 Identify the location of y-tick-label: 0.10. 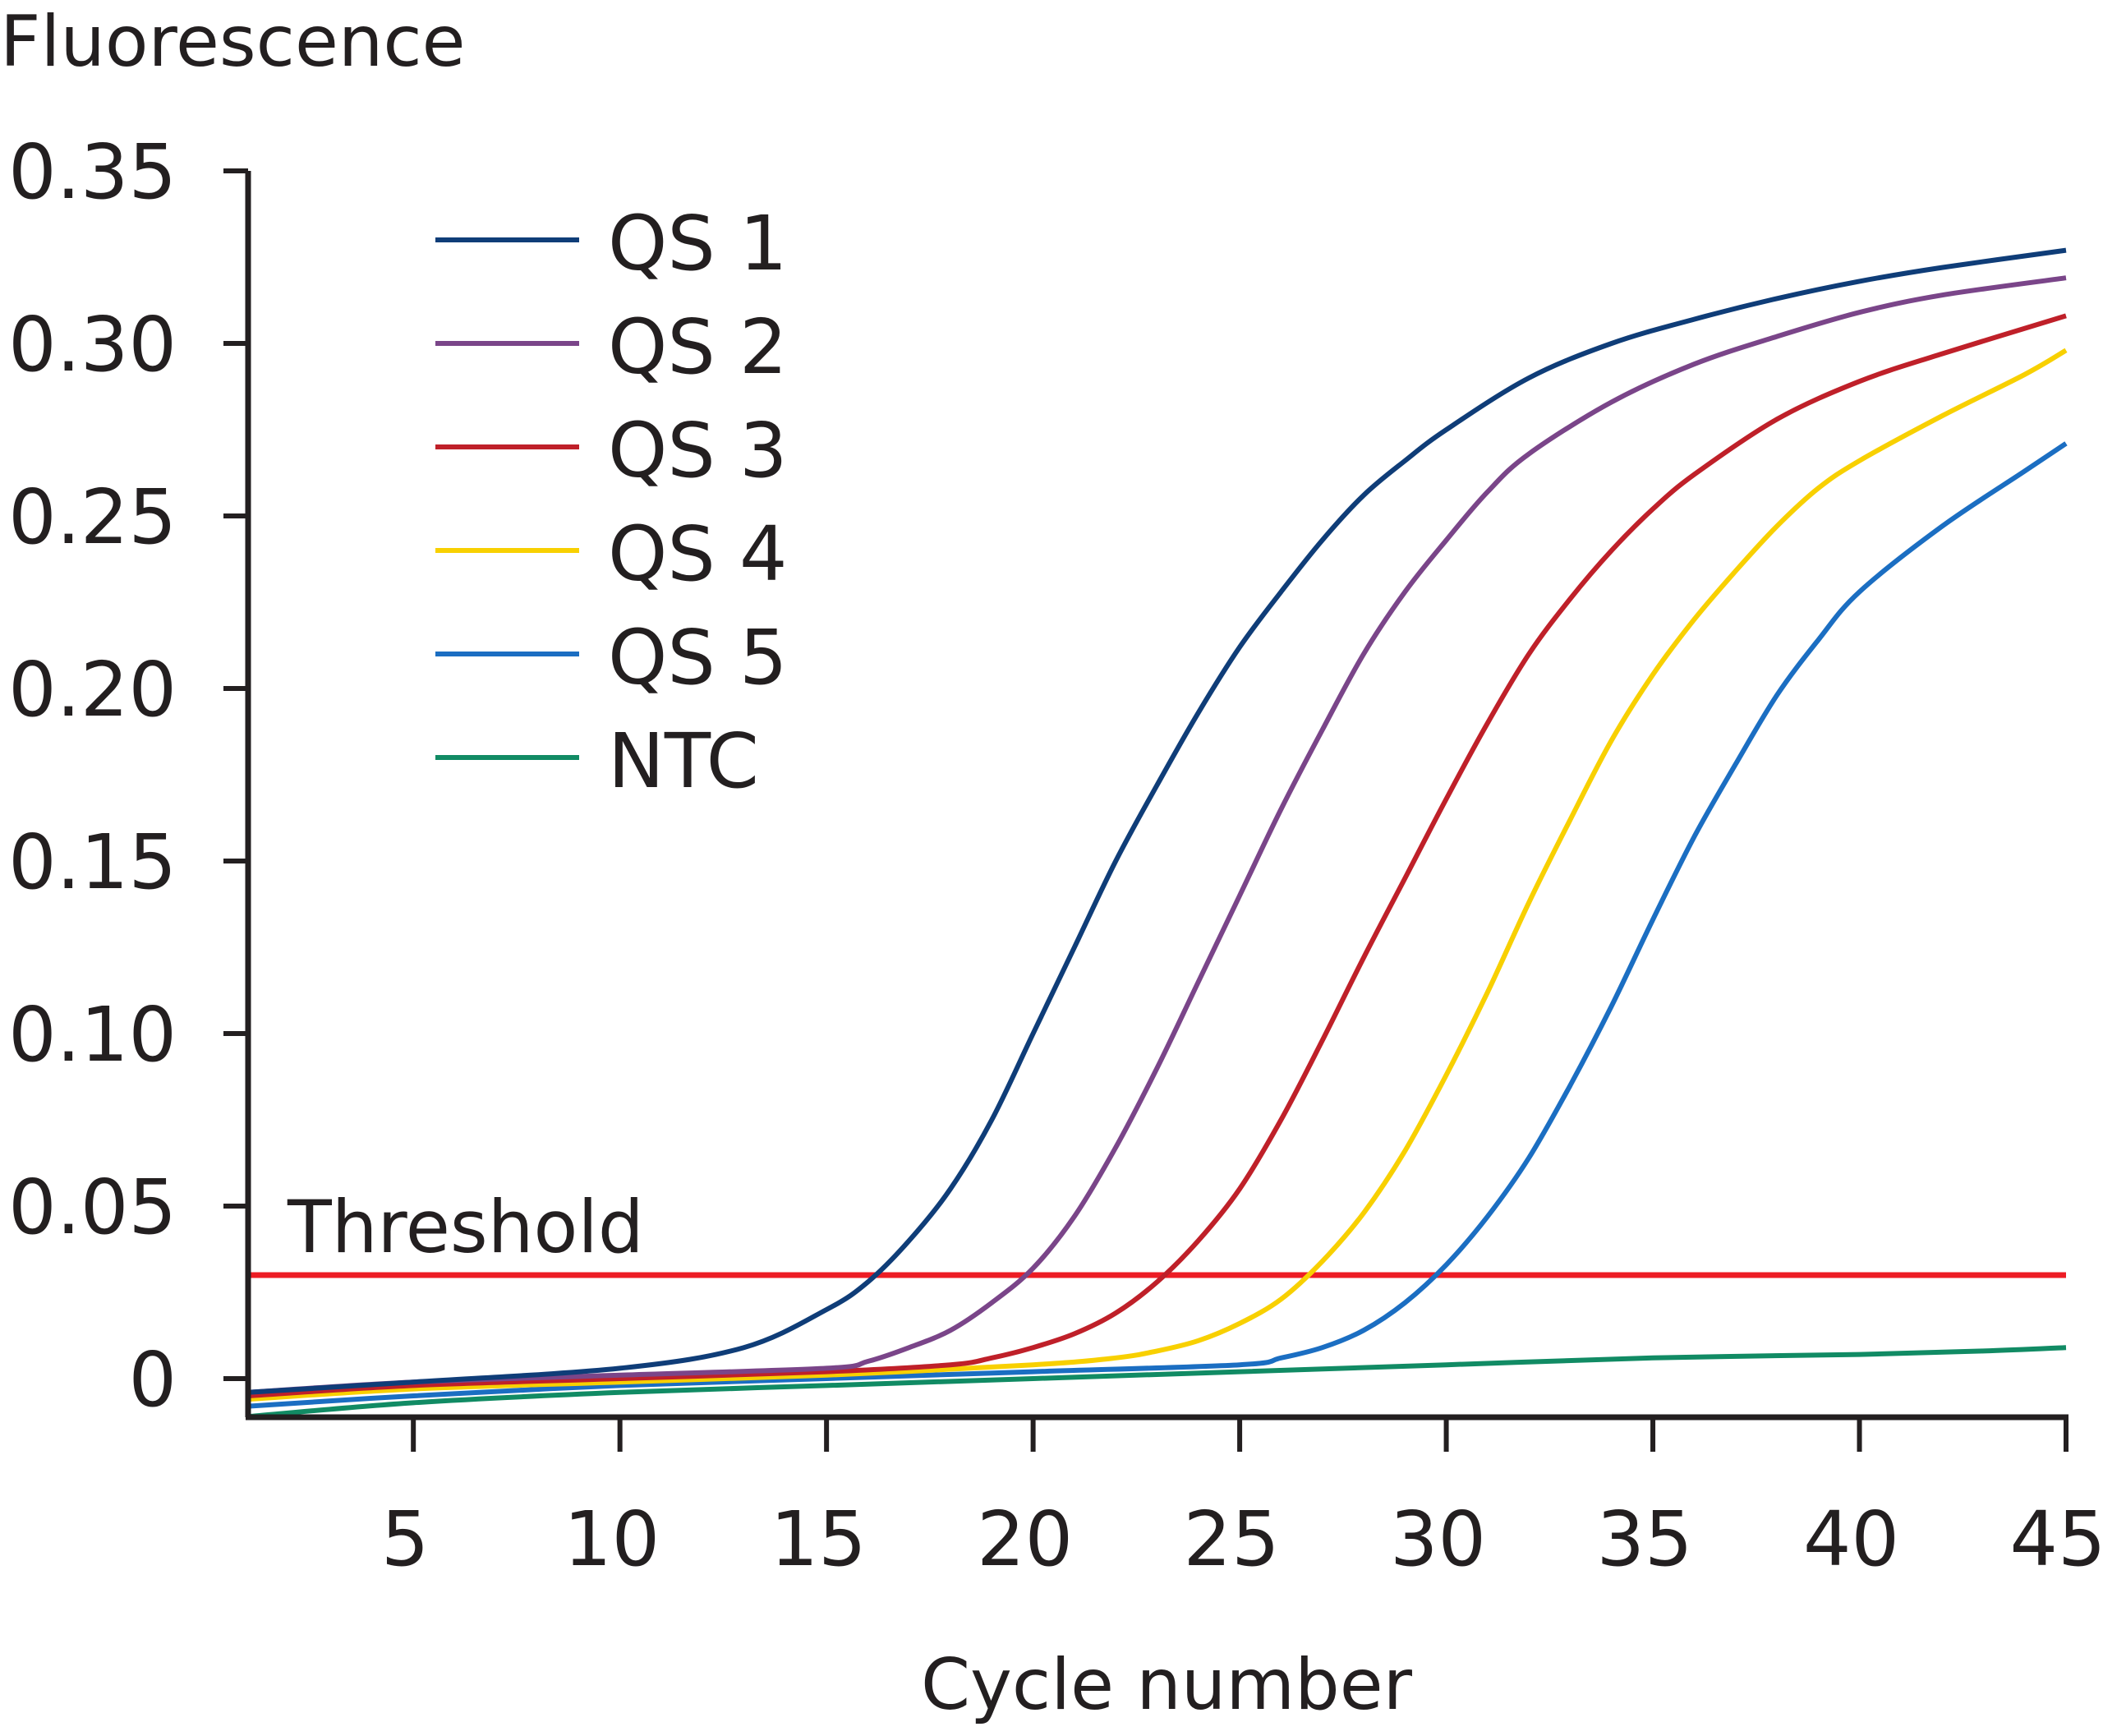
(93, 1035).